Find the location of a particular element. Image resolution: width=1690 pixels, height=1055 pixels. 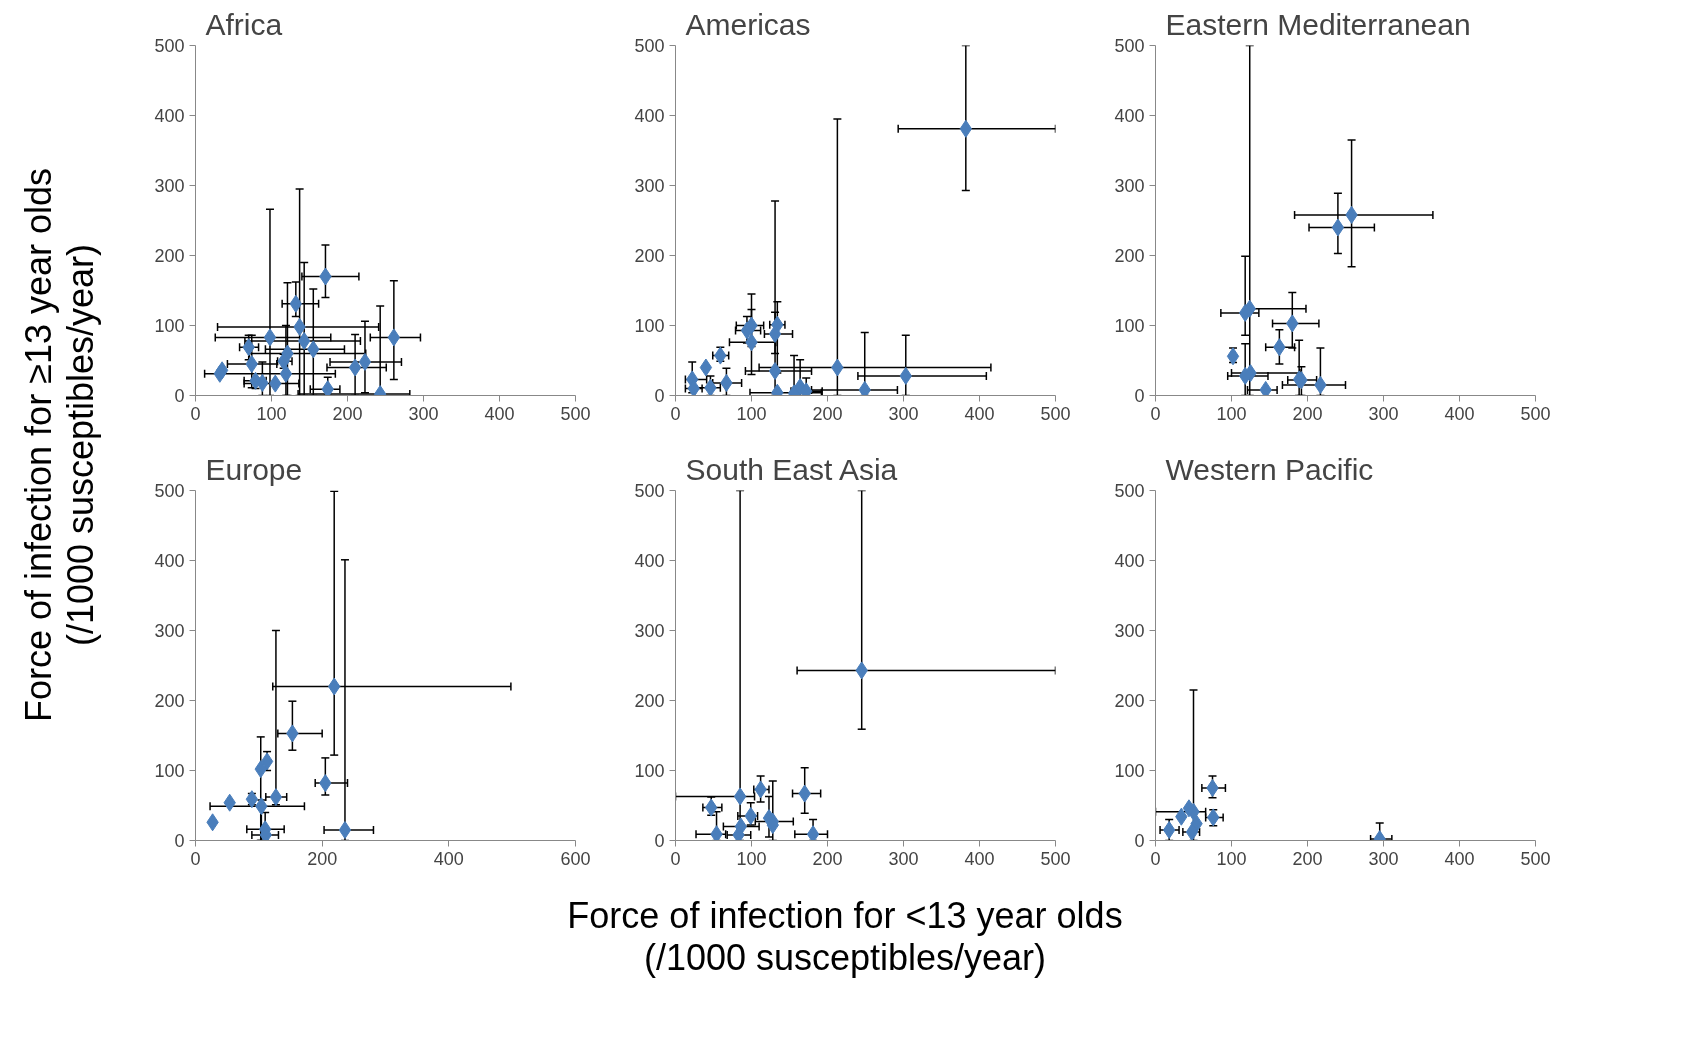

chart-title: Europe is located at coordinates (254, 469).